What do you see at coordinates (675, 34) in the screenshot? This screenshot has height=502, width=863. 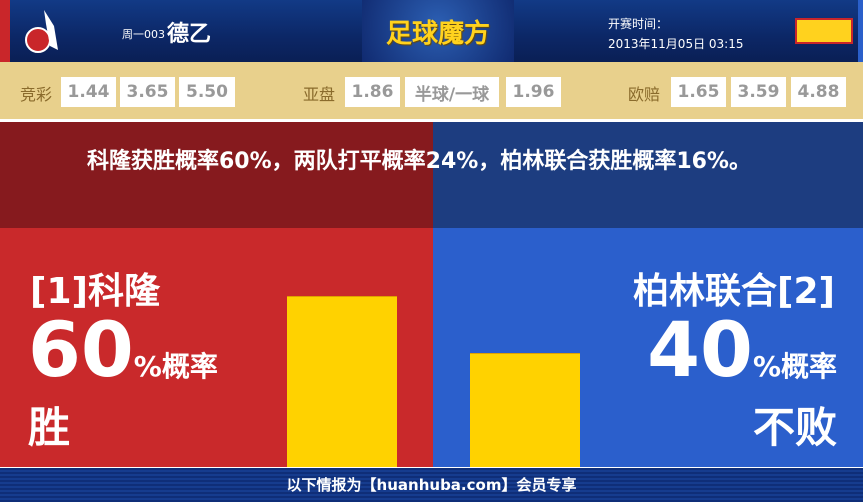 I see `kickoff: 开赛时间： 2013年11月05日 03:15` at bounding box center [675, 34].